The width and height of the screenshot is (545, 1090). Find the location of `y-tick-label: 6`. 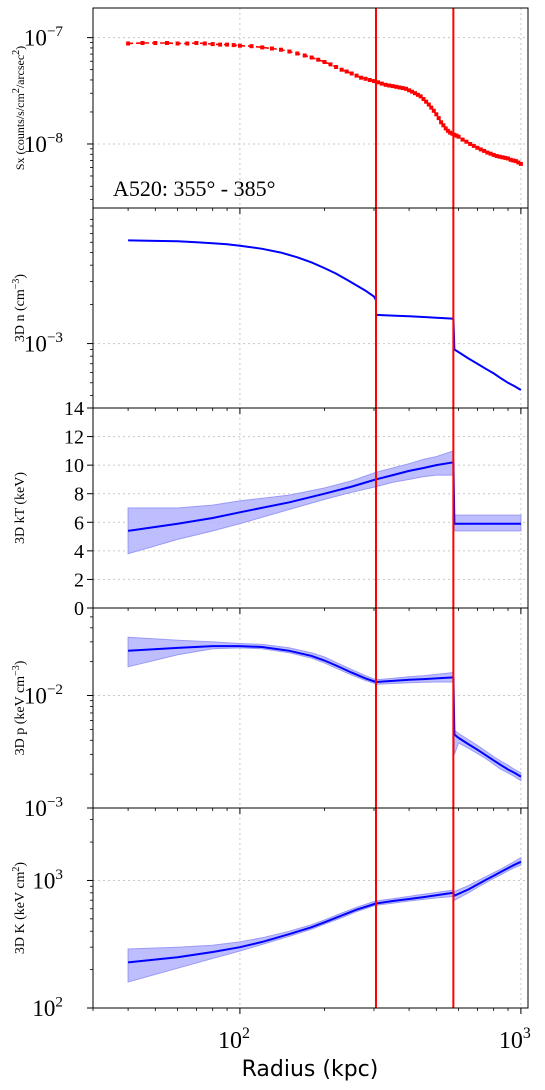

y-tick-label: 6 is located at coordinates (79, 523).